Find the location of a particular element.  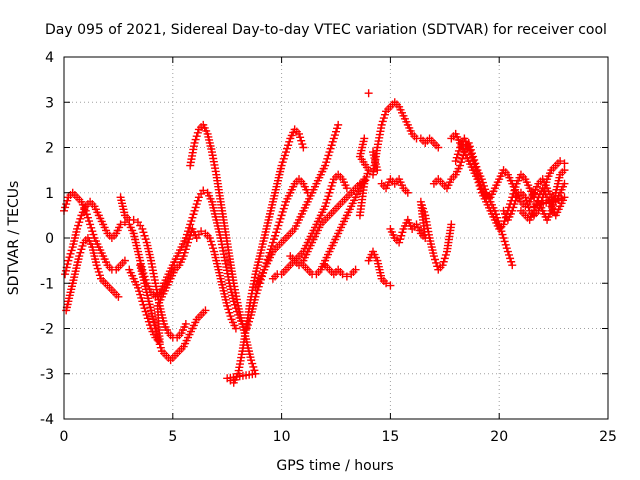

x-tick-label: 25 is located at coordinates (608, 437).